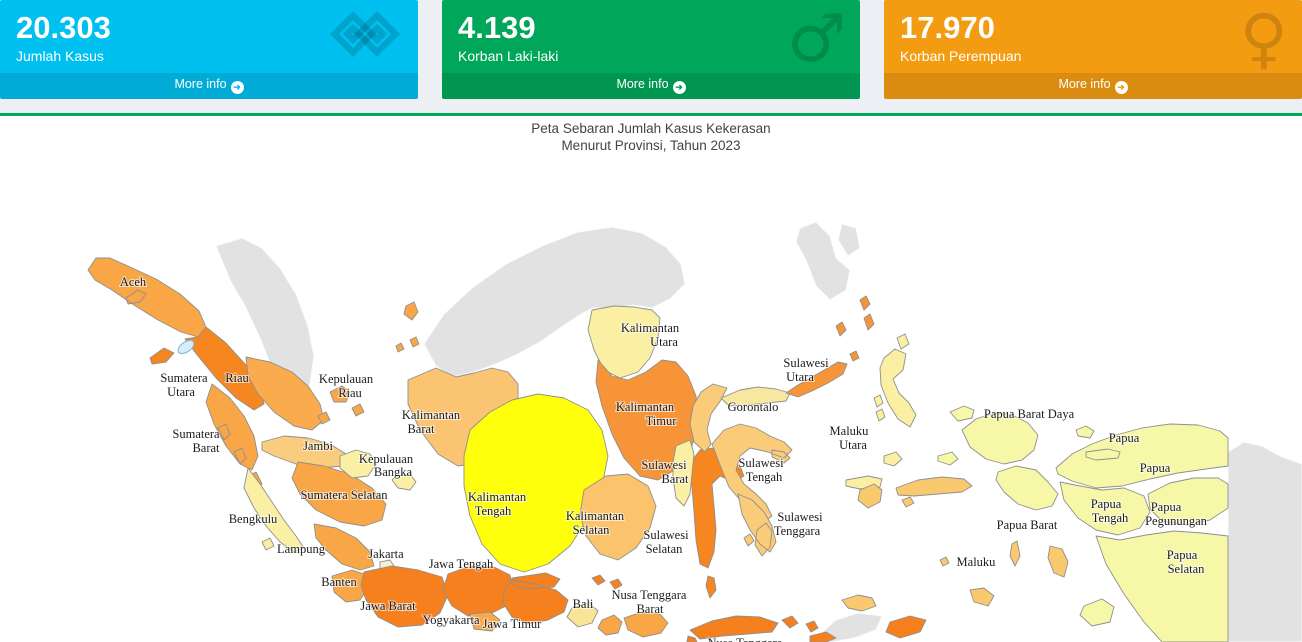  I want to click on province-label: Timur, so click(662, 421).